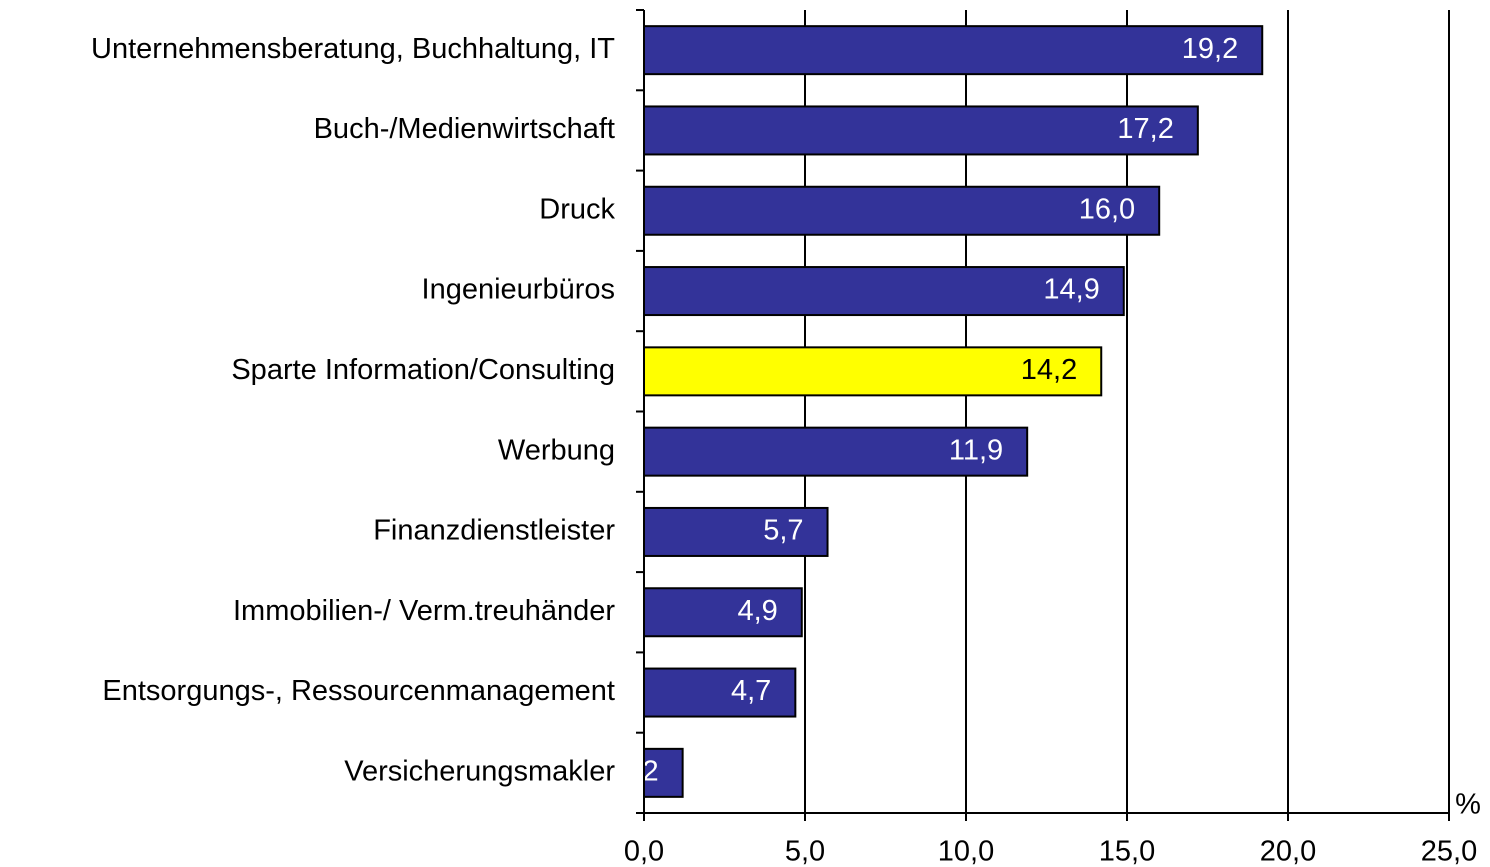  Describe the element at coordinates (976, 450) in the screenshot. I see `value-label: 11,9` at that location.